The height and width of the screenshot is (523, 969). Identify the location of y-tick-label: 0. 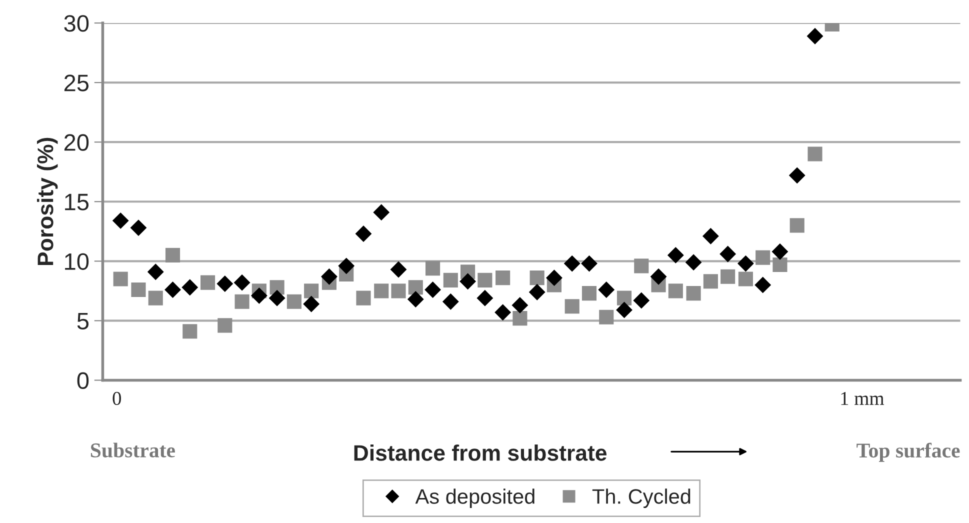
(83, 381).